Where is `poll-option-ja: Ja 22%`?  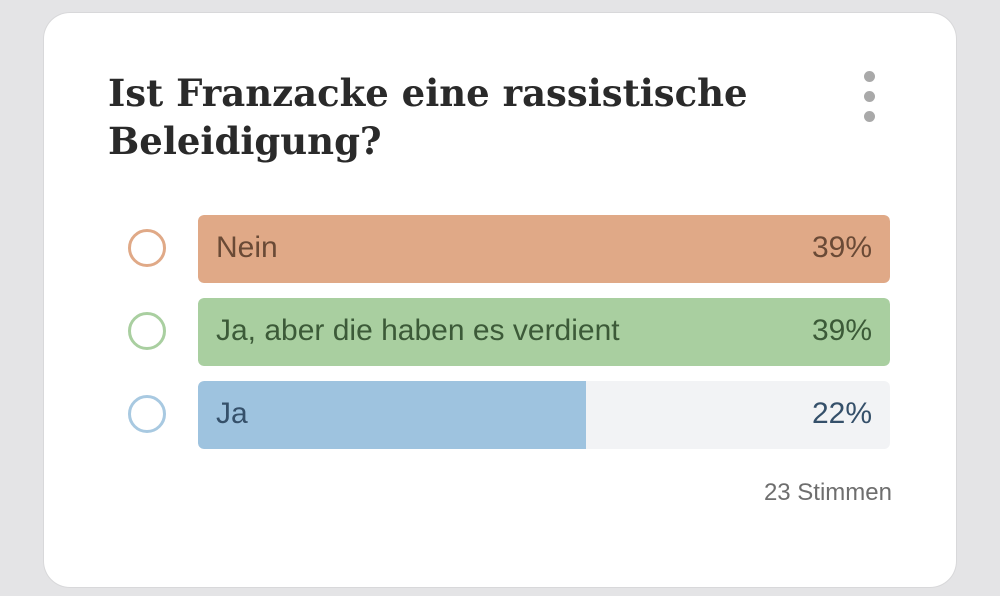 poll-option-ja: Ja 22% is located at coordinates (510, 416).